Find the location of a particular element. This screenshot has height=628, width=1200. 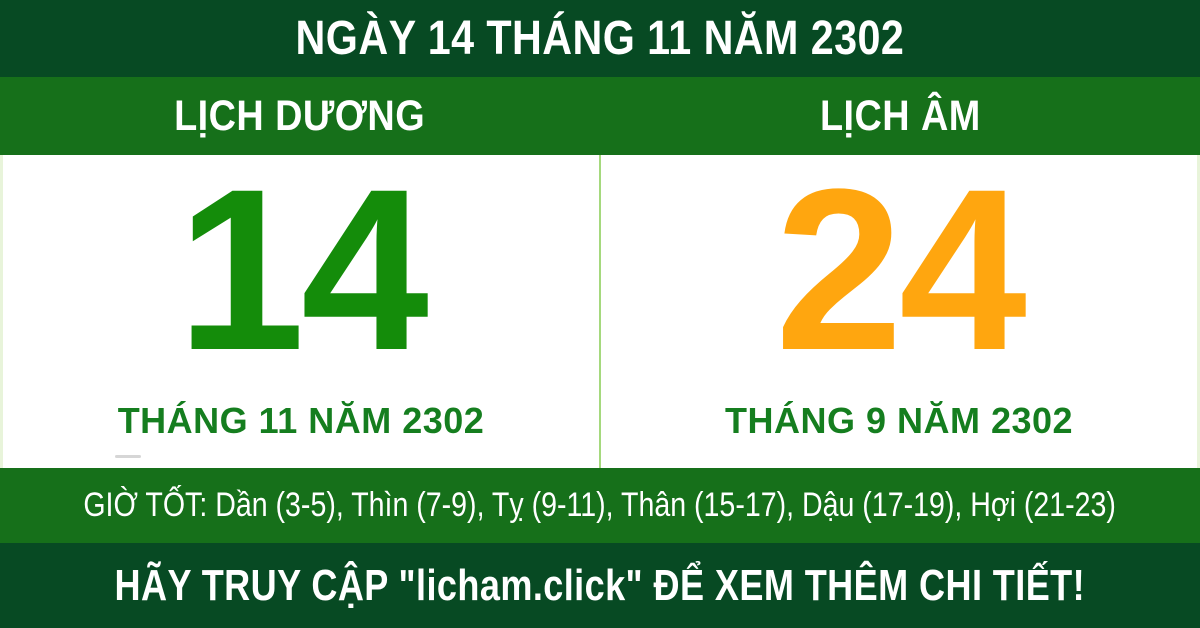

lunar-calendar-label: LỊCH ÂM is located at coordinates (900, 115).